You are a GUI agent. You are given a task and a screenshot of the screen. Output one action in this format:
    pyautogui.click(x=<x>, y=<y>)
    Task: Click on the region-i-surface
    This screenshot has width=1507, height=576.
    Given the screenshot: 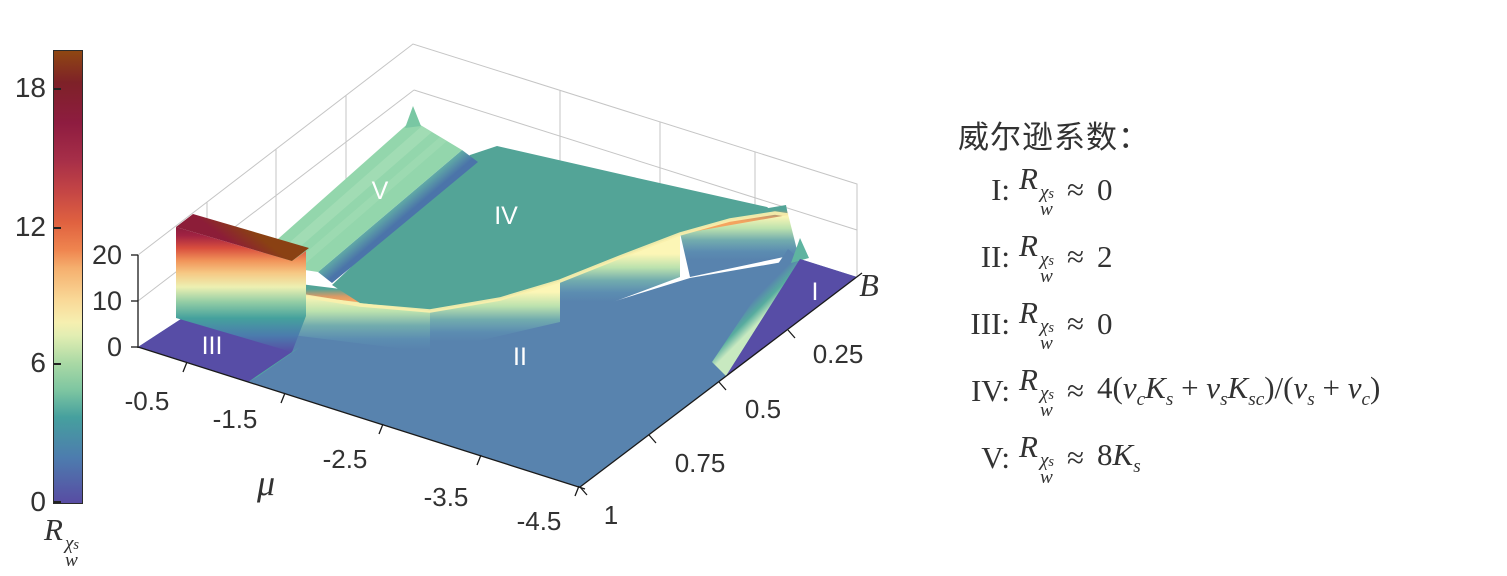 What is the action you would take?
    pyautogui.click(x=791, y=317)
    